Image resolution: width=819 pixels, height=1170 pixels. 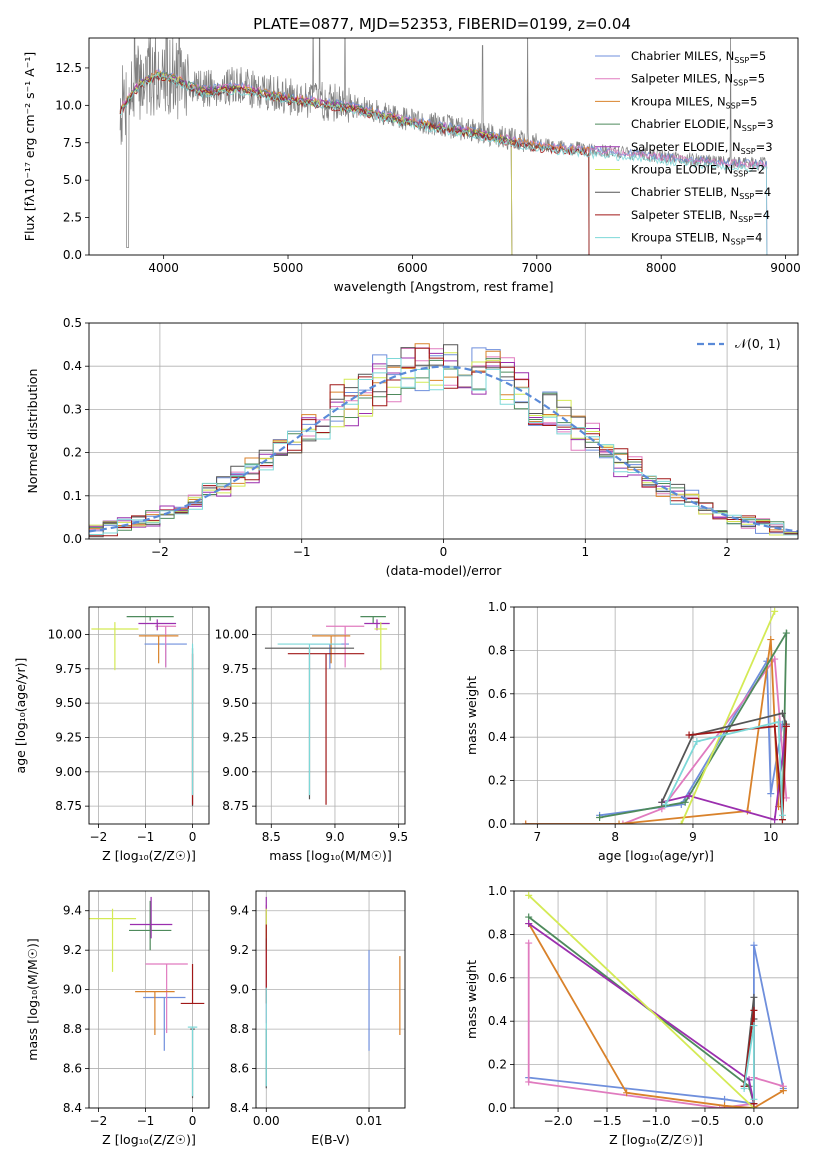 What do you see at coordinates (656, 855) in the screenshot?
I see `x-axis-label: age [log₁₀(age/yr)]` at bounding box center [656, 855].